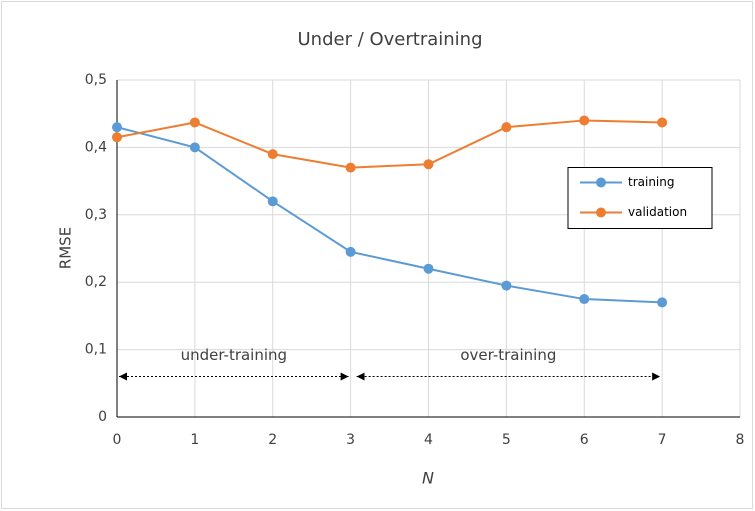 The height and width of the screenshot is (511, 755). I want to click on x-axis-label: N, so click(428, 478).